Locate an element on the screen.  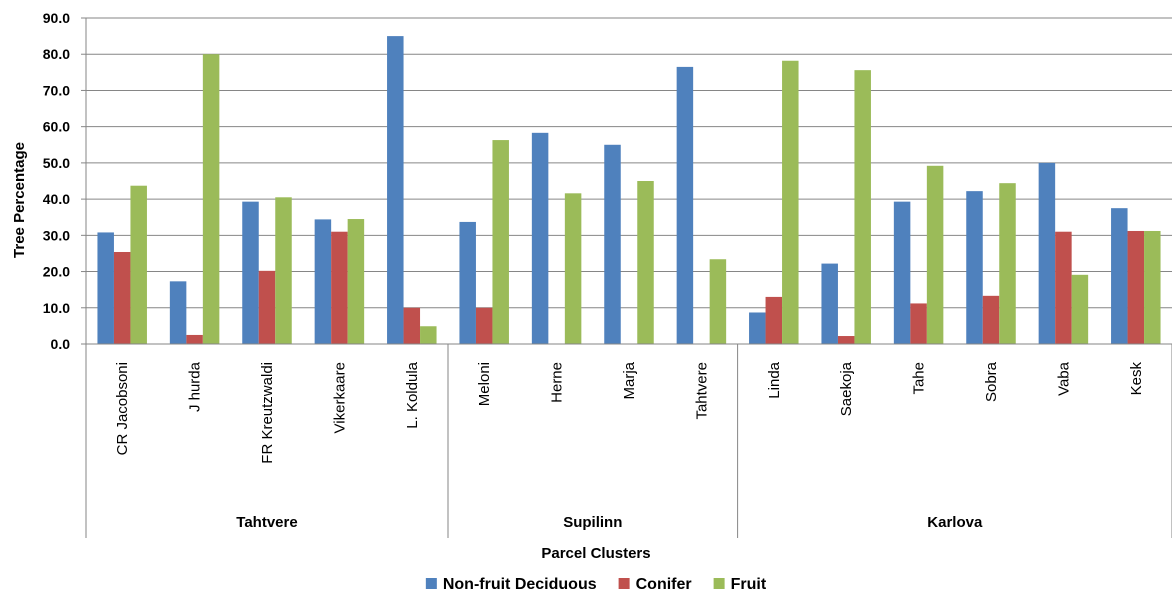
x-category-label: Sobra is located at coordinates (991, 381).